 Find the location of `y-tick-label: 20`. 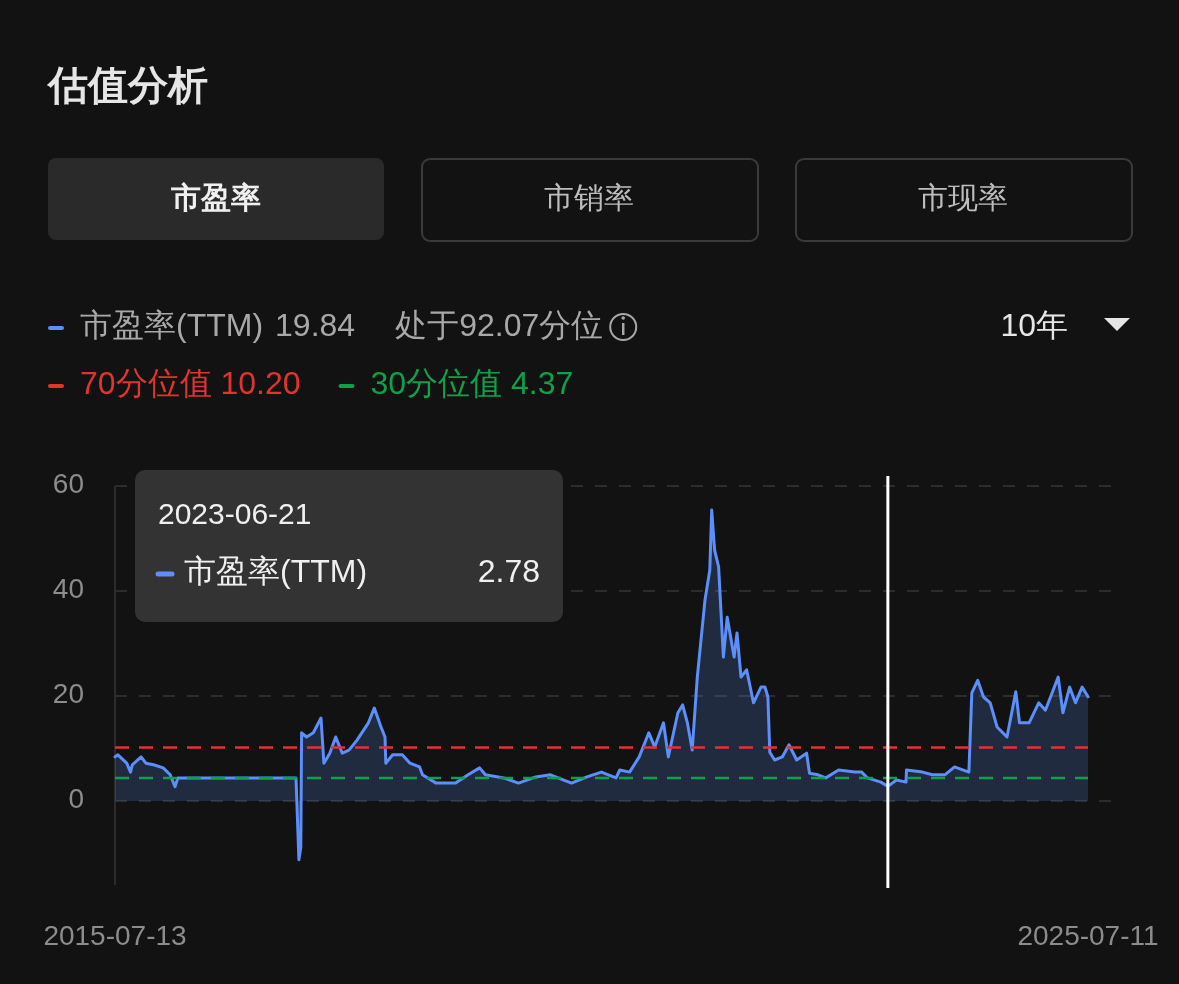

y-tick-label: 20 is located at coordinates (68, 694).